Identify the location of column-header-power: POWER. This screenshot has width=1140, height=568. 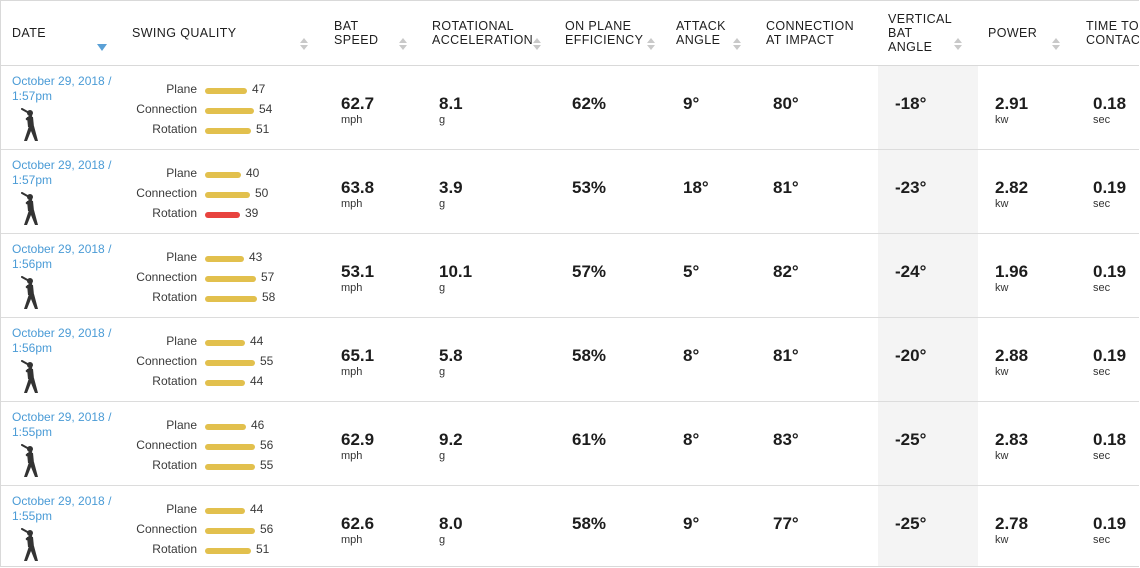
(1028, 33).